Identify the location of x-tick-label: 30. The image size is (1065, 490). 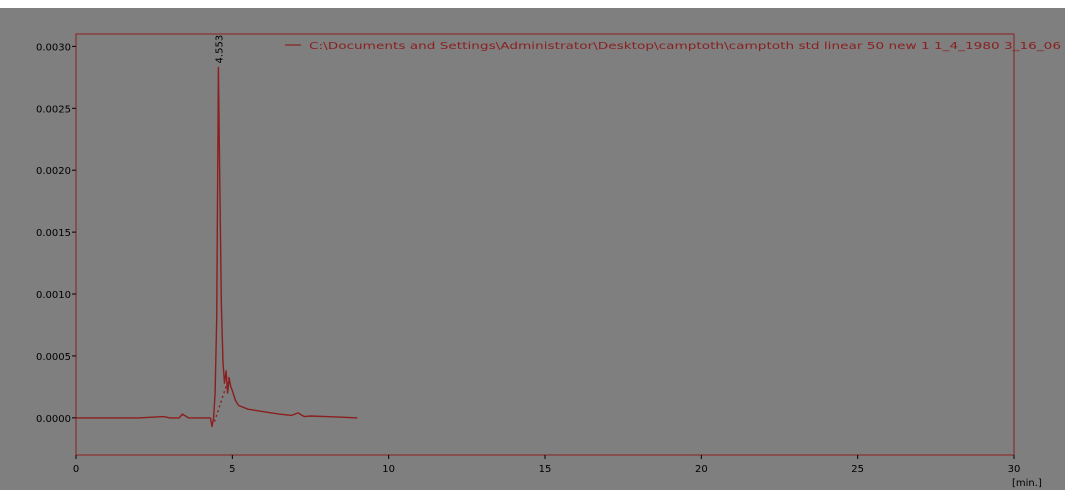
(1014, 469).